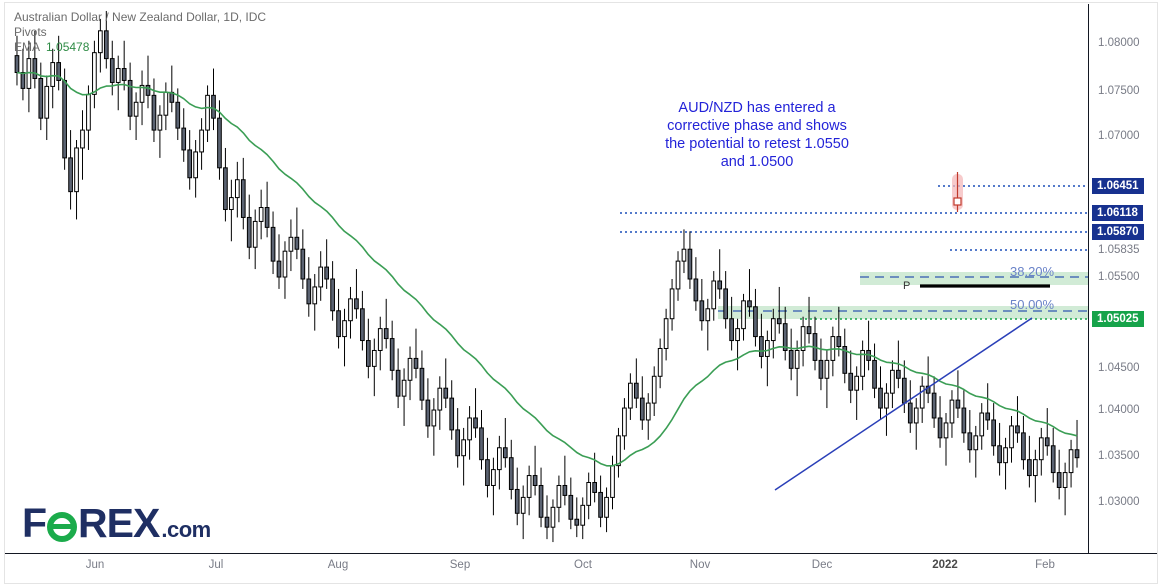  Describe the element at coordinates (1119, 277) in the screenshot. I see `price-axis-label: 1.05500` at that location.